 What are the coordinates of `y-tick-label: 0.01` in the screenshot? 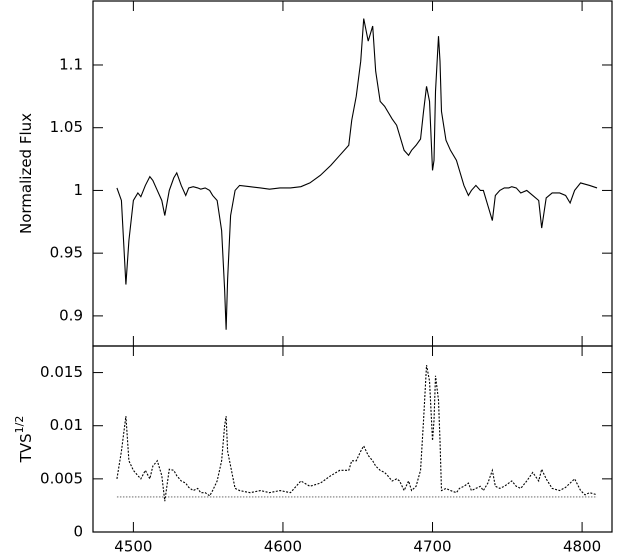 It's located at (66, 425).